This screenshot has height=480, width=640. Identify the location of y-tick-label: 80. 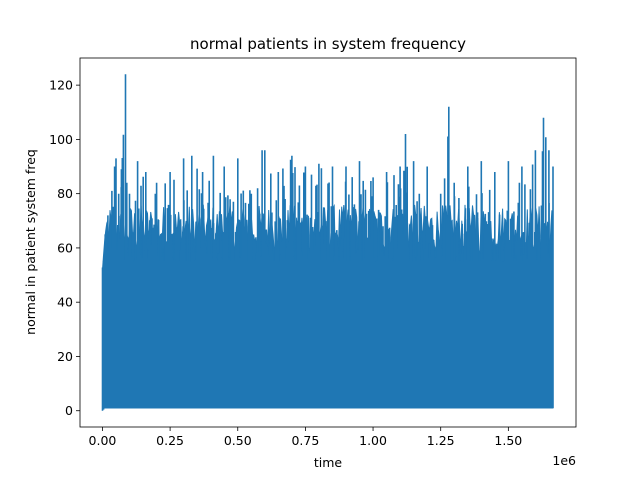
(65, 193).